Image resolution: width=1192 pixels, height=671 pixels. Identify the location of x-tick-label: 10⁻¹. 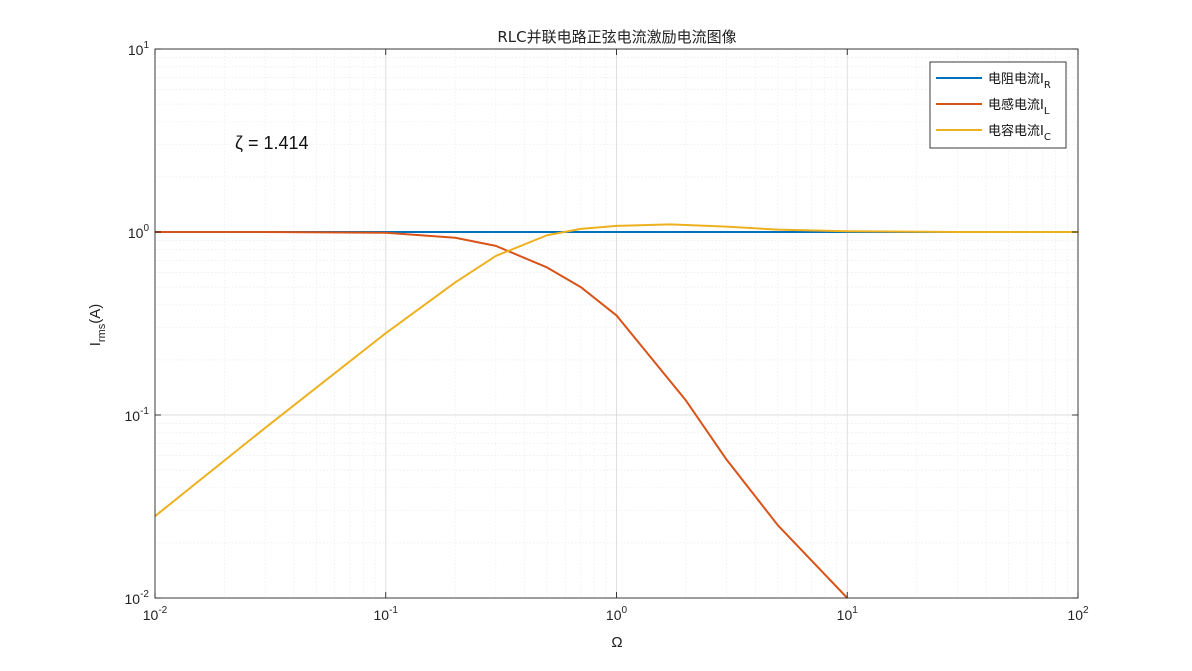
(386, 614).